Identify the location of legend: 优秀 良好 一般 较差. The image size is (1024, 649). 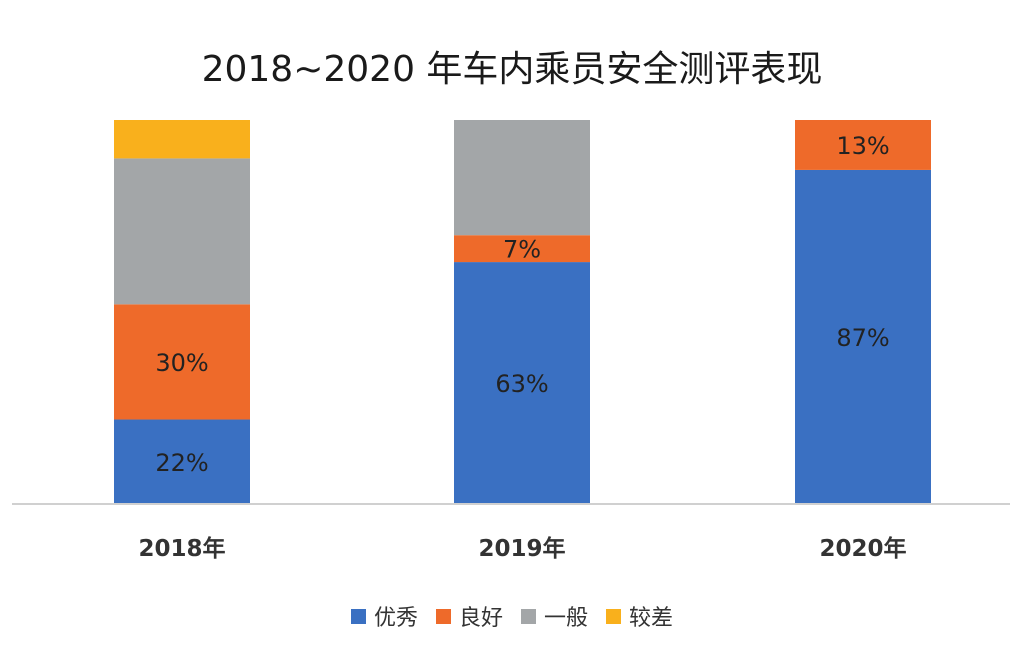
(512, 616).